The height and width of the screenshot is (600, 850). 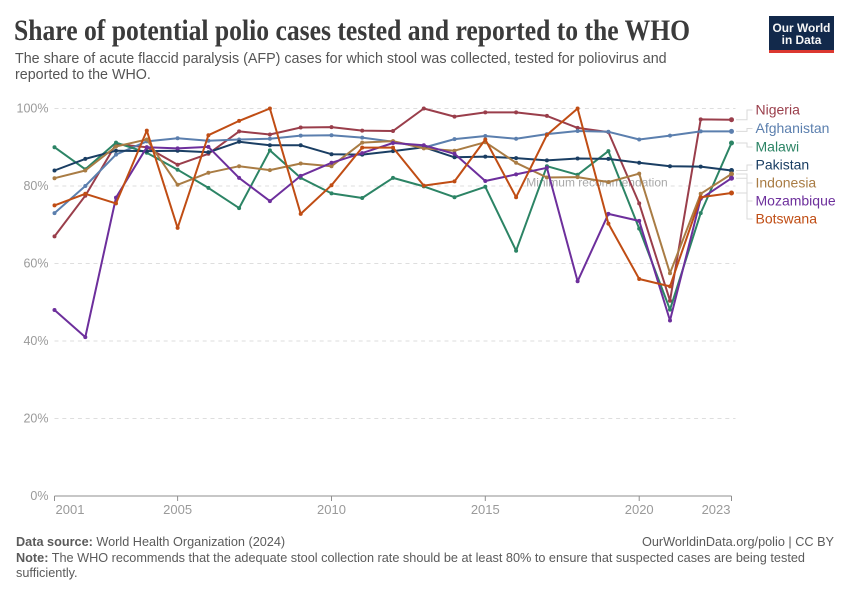 I want to click on svg-text: Botswana, so click(x=787, y=219).